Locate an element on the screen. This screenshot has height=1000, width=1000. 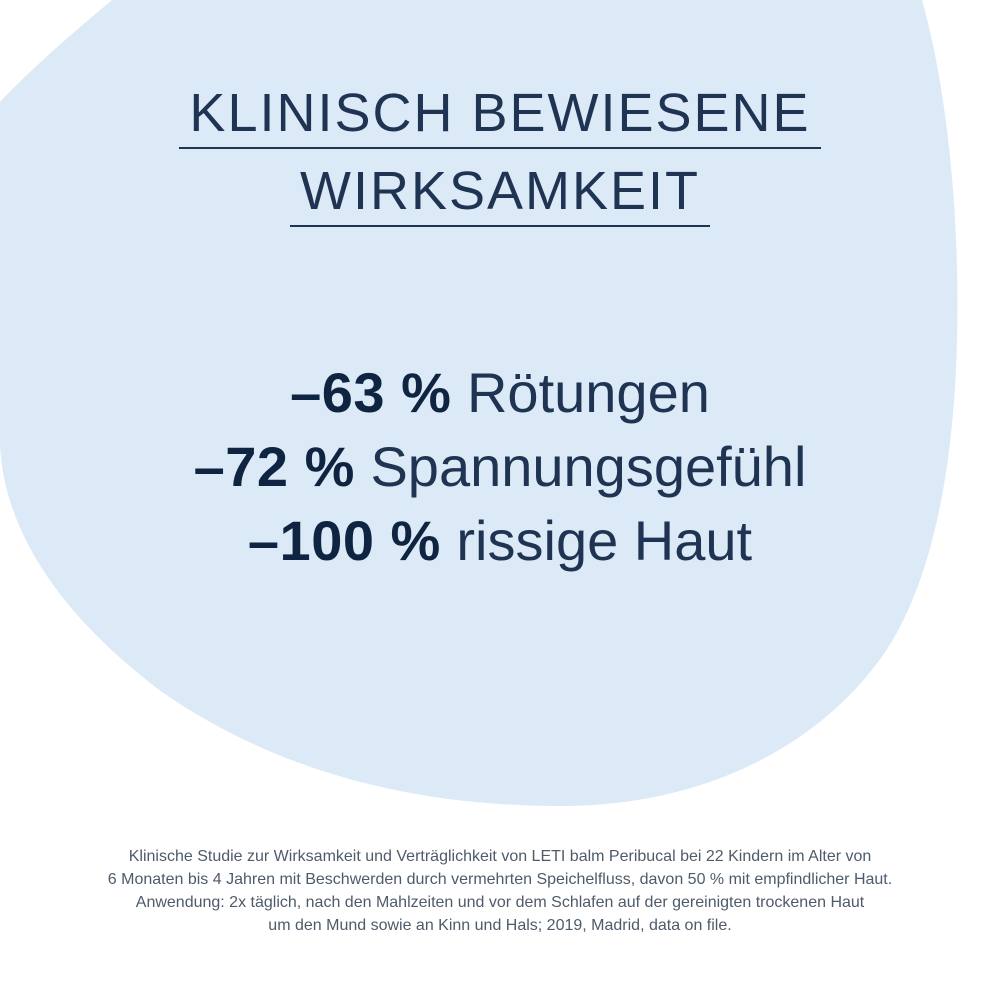
stat-row-tightness: –72 % Spannungsgefühl is located at coordinates (500, 467).